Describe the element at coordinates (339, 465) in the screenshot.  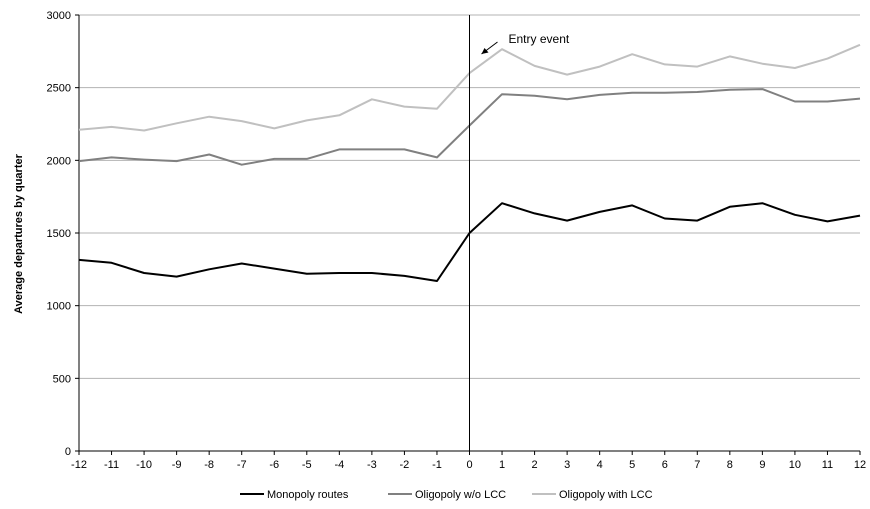
I see `x-tick-label: -4` at that location.